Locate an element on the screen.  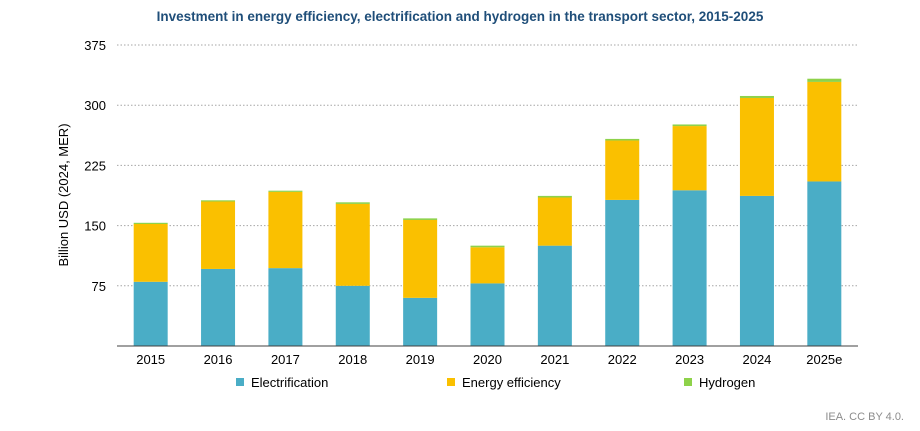
x-tick-label: 2025e is located at coordinates (824, 359).